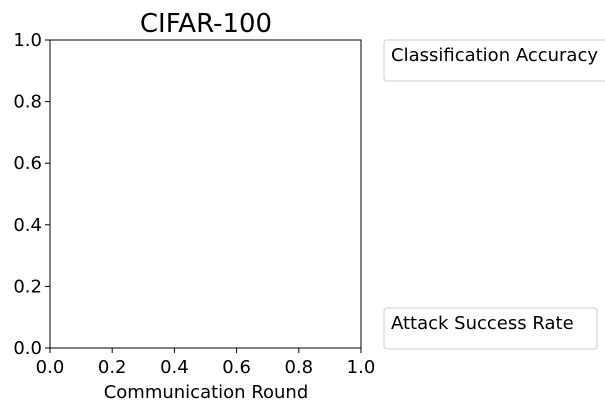 The image size is (605, 411). Describe the element at coordinates (31, 194) in the screenshot. I see `y-axis-ticks: 0.0 0.2 0.4 0.6 0.8 1.0` at that location.